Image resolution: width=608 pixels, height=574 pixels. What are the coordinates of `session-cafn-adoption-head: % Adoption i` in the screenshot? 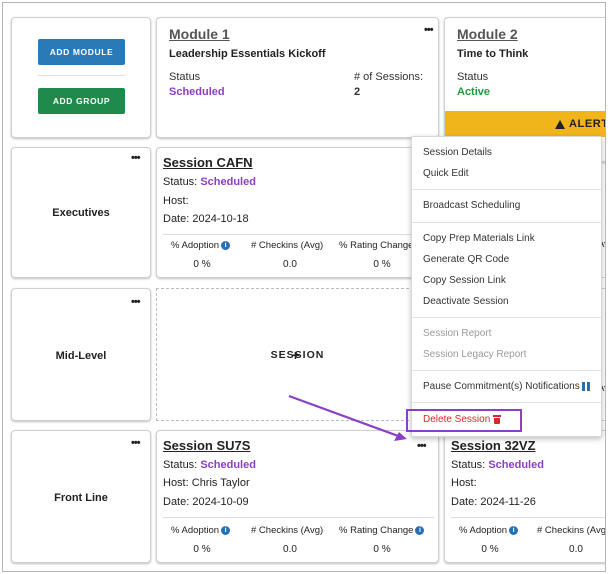 It's located at (201, 245).